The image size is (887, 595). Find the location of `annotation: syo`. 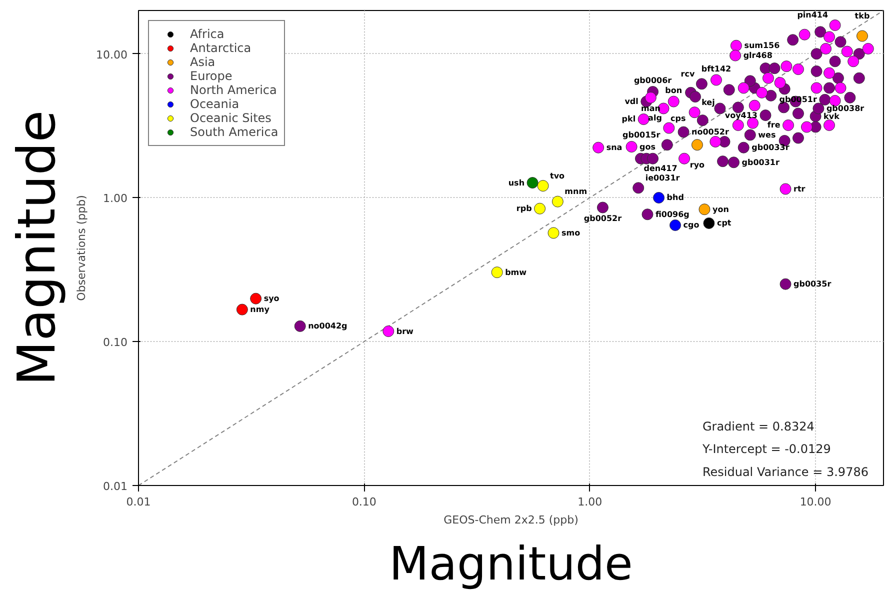

annotation: syo is located at coordinates (272, 299).